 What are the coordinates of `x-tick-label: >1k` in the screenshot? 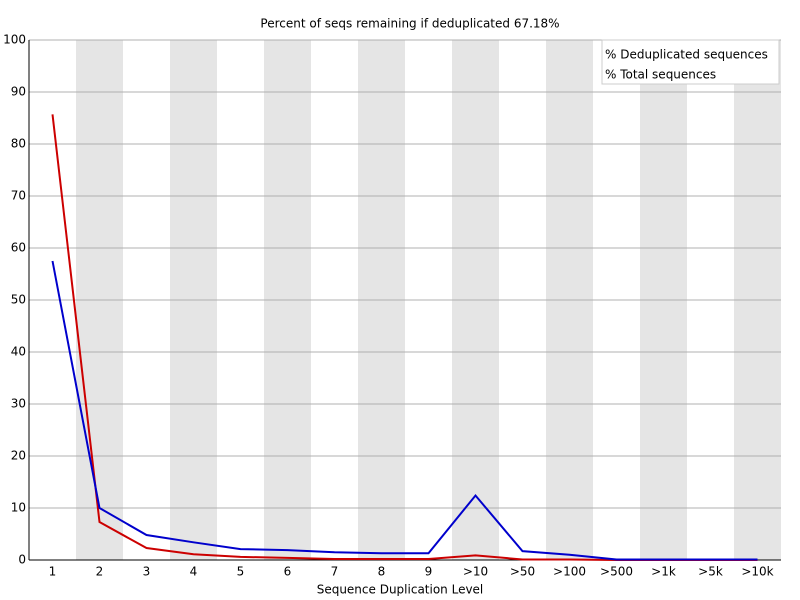 It's located at (663, 572).